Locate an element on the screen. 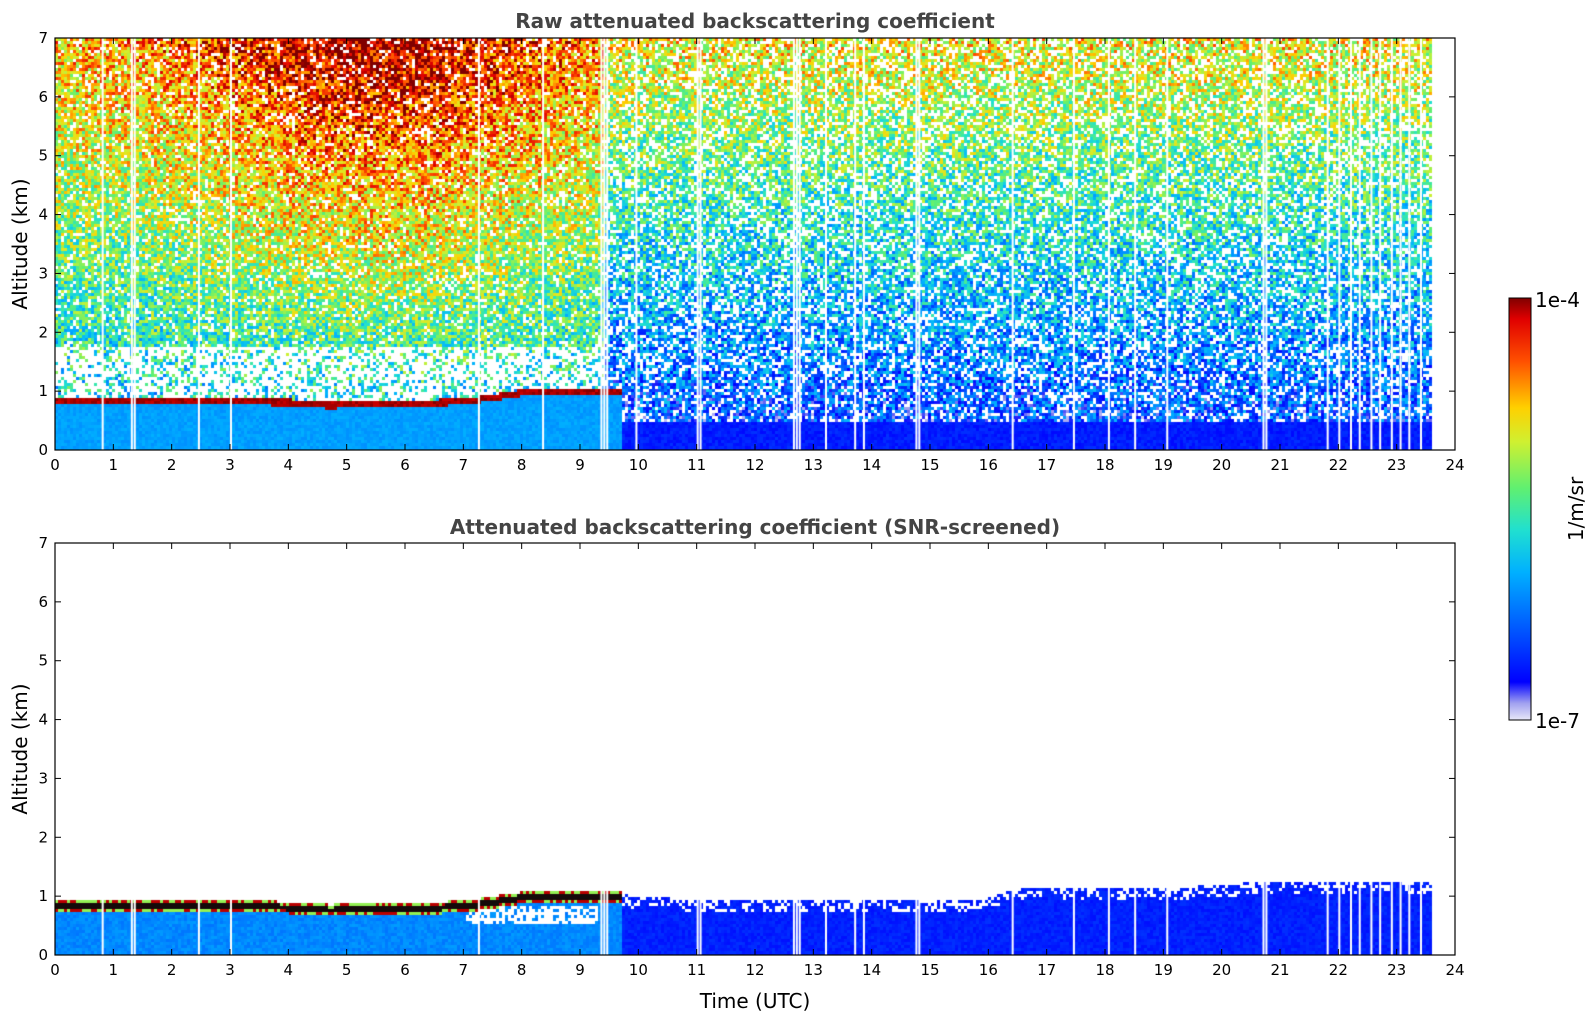  colorbar-min-label: 1e-7 is located at coordinates (1557, 721).